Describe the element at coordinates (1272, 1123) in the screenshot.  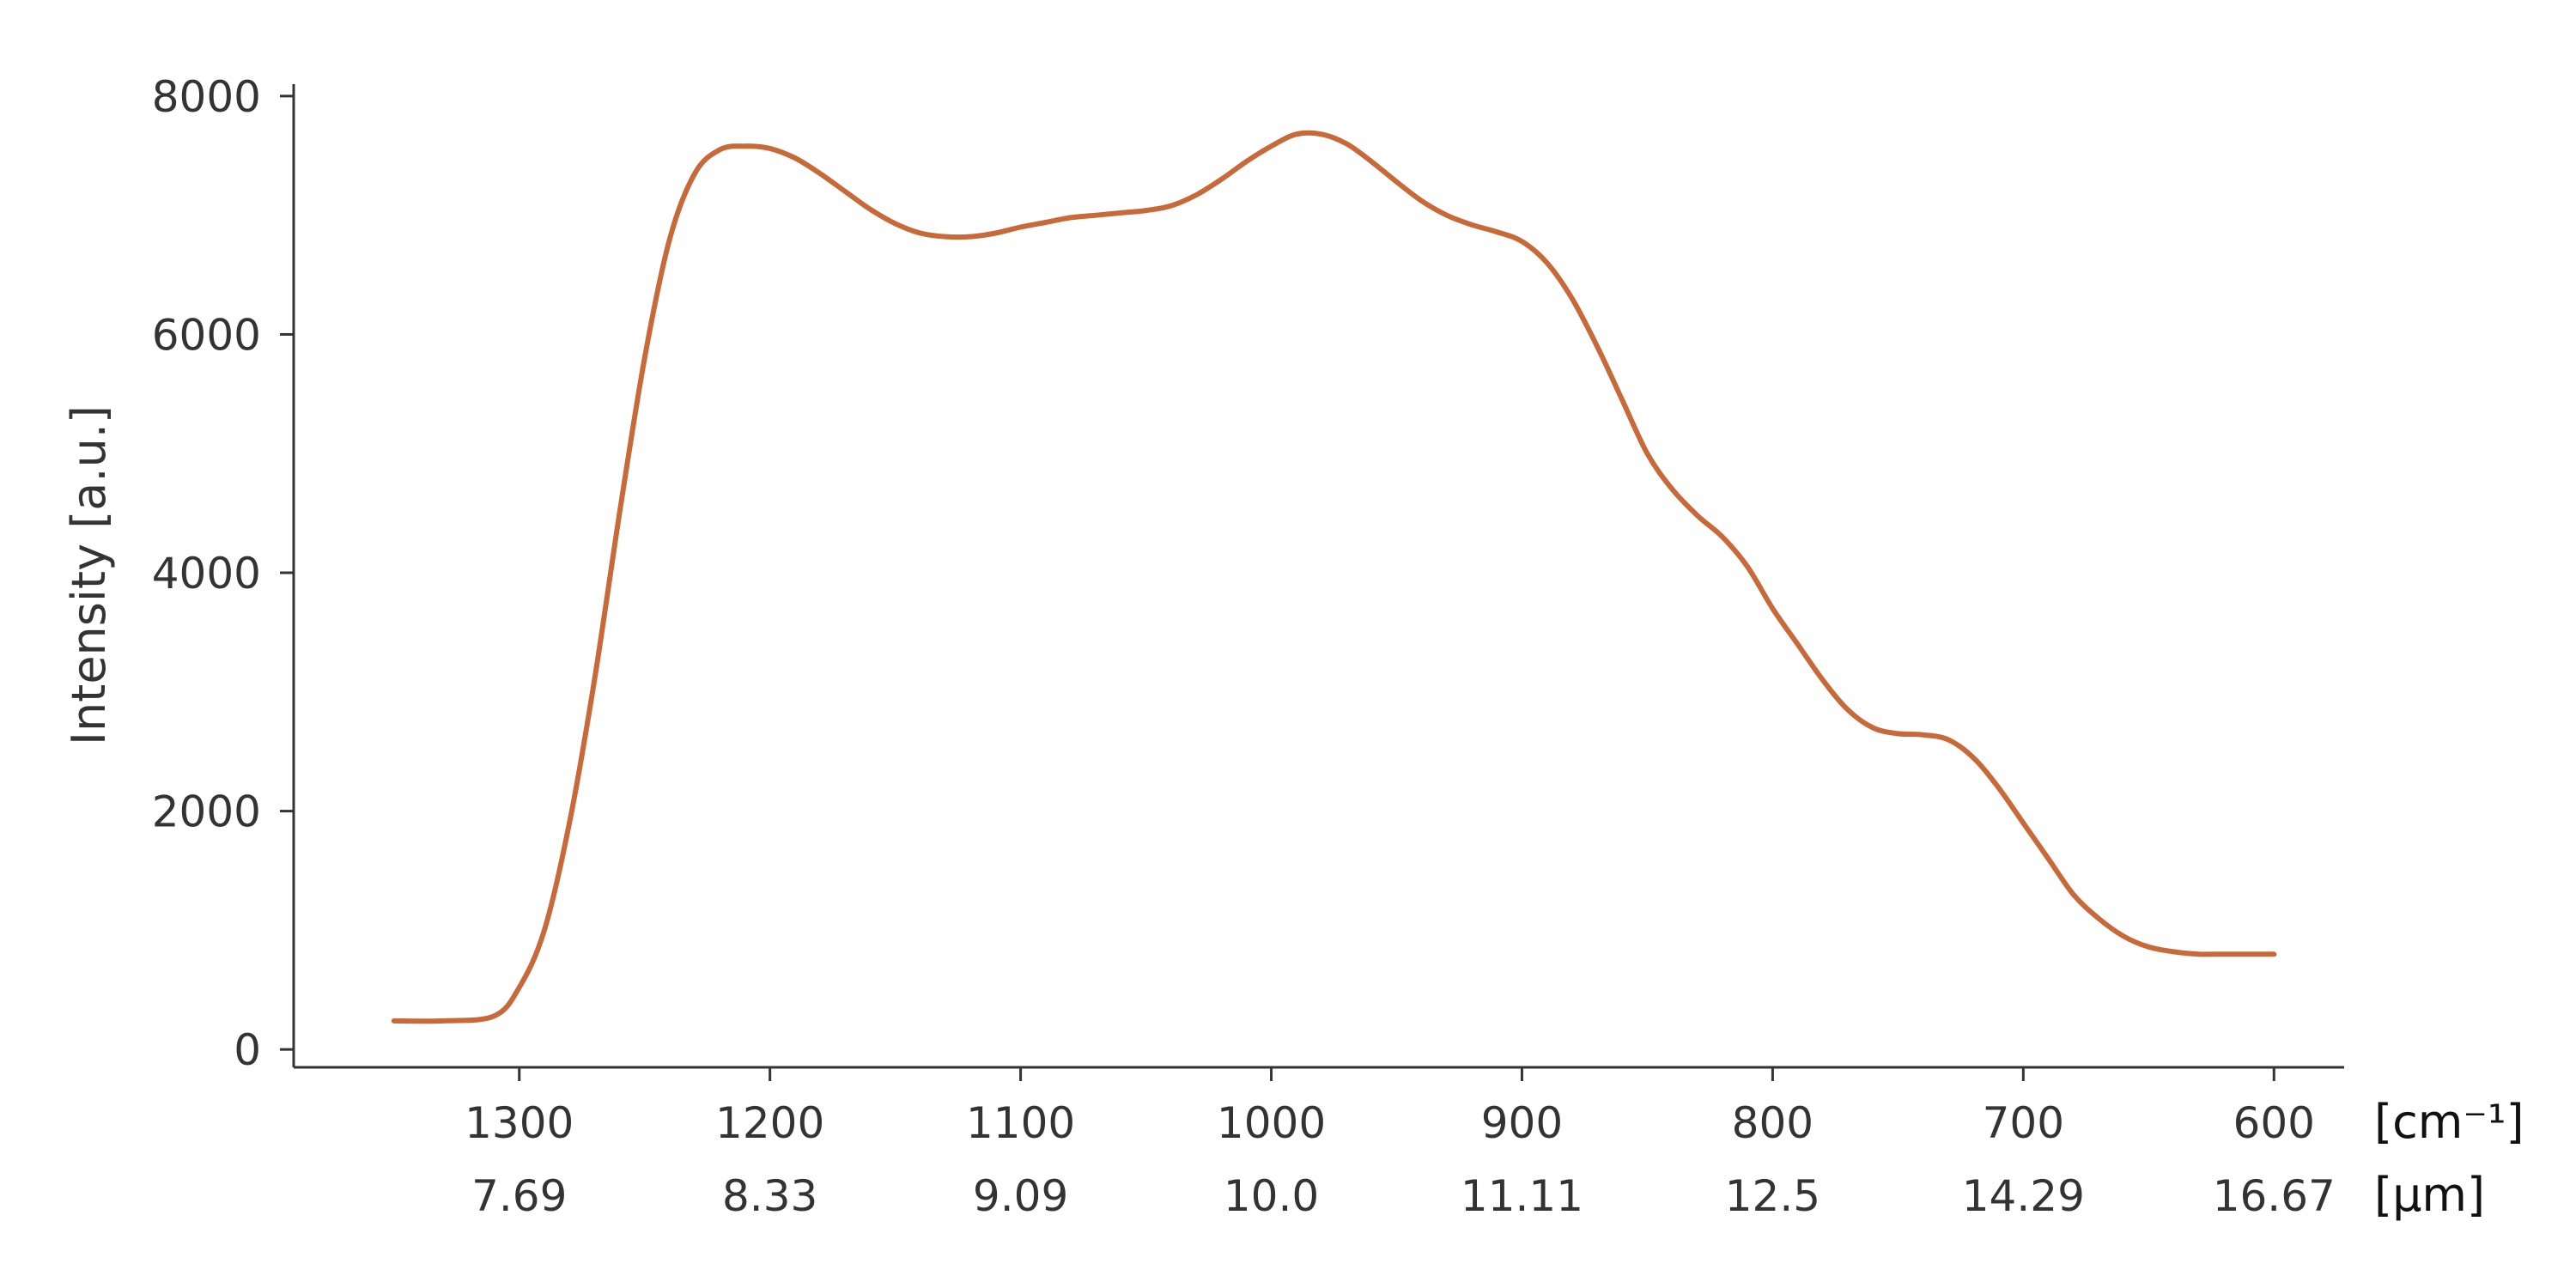
I see `x-tick-label-primary: 1000` at that location.